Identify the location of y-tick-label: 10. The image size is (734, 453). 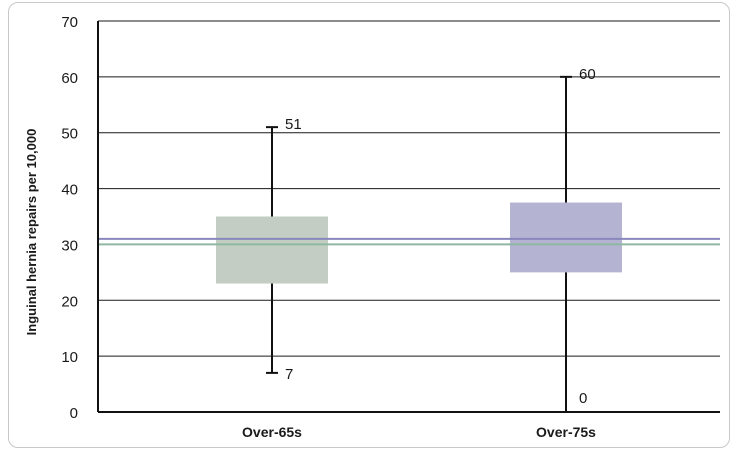
(69, 357).